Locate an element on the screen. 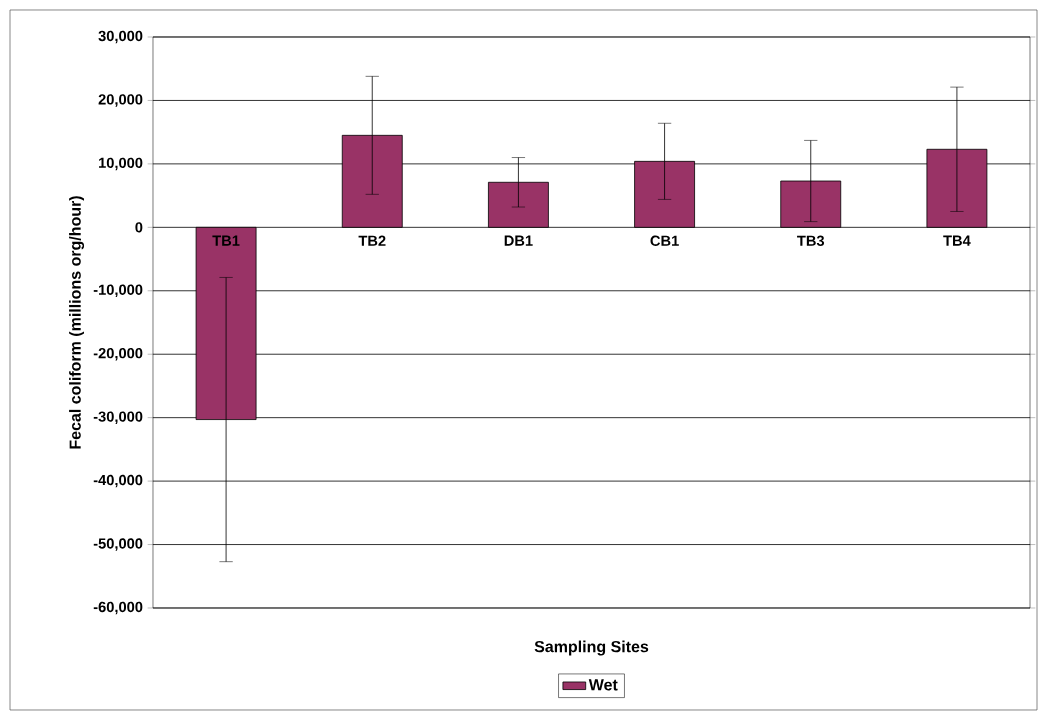  x-tick-label: CB1 is located at coordinates (664, 240).